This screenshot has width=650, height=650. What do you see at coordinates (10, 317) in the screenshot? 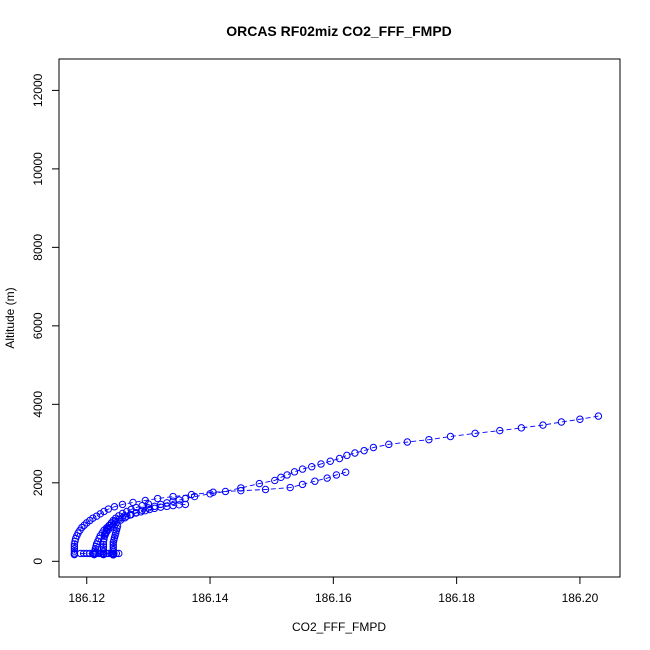
I see `y-axis-label: Altitude (m)` at bounding box center [10, 317].